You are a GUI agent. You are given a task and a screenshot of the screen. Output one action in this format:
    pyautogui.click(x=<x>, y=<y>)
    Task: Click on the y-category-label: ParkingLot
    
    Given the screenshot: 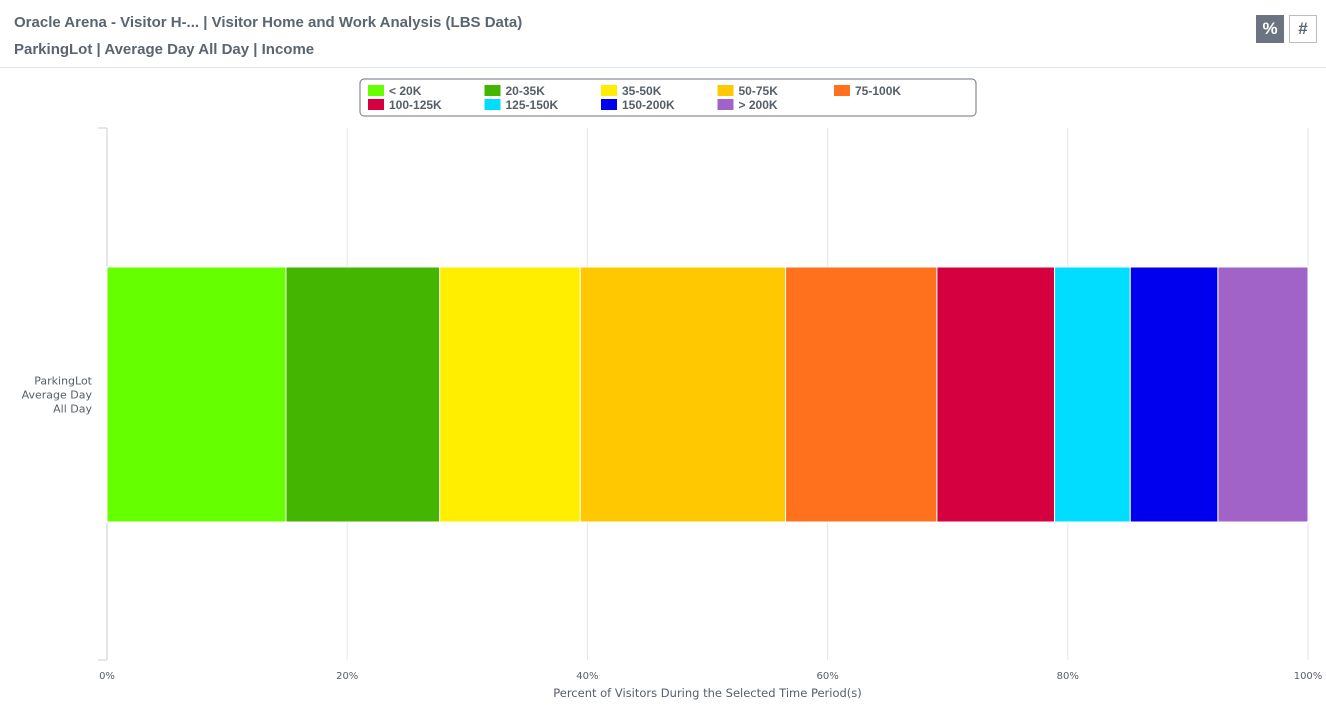 What is the action you would take?
    pyautogui.click(x=63, y=381)
    